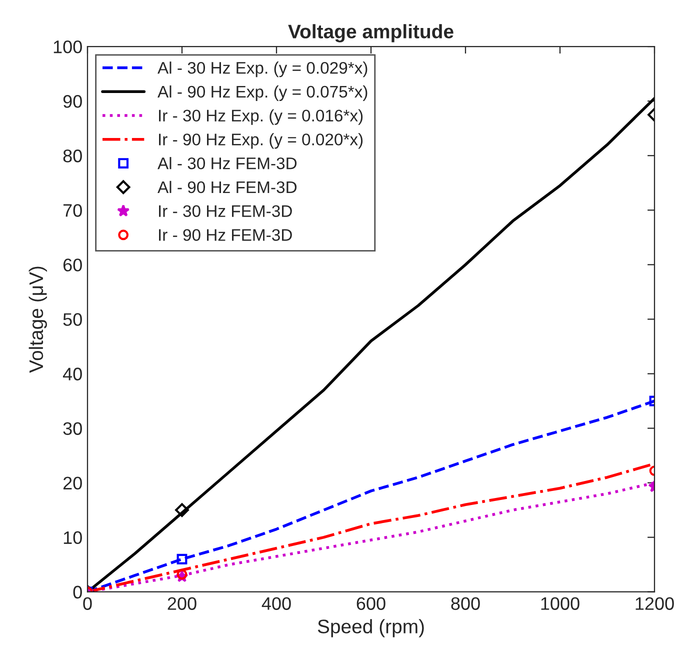 Image resolution: width=700 pixels, height=665 pixels. I want to click on x-axis-title: Speed (rpm), so click(371, 628).